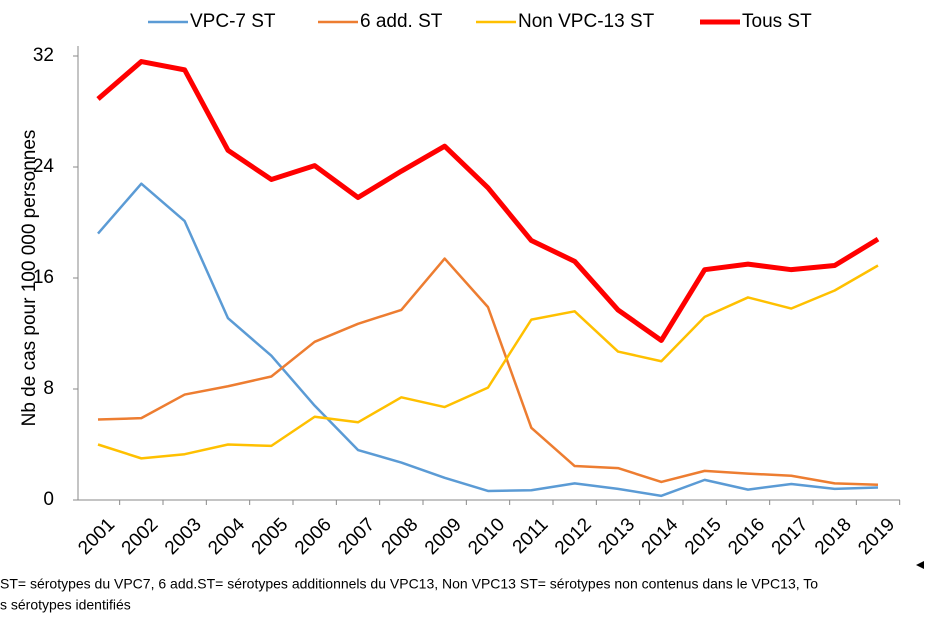  What do you see at coordinates (531, 536) in the screenshot?
I see `x-tick-label: 2011` at bounding box center [531, 536].